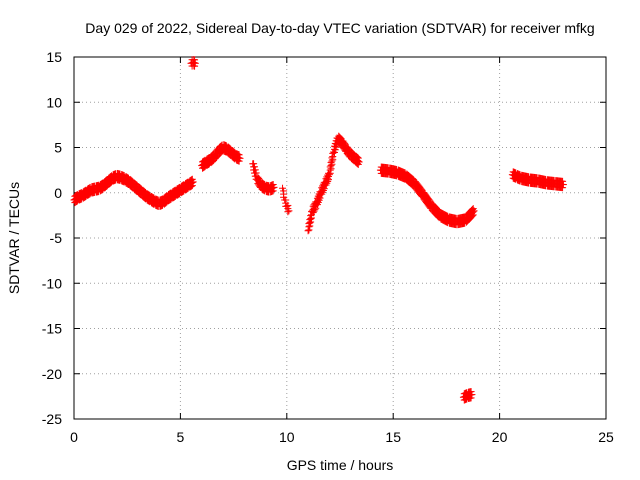 The image size is (640, 480). What do you see at coordinates (287, 437) in the screenshot?
I see `x-tick-label: 10` at bounding box center [287, 437].